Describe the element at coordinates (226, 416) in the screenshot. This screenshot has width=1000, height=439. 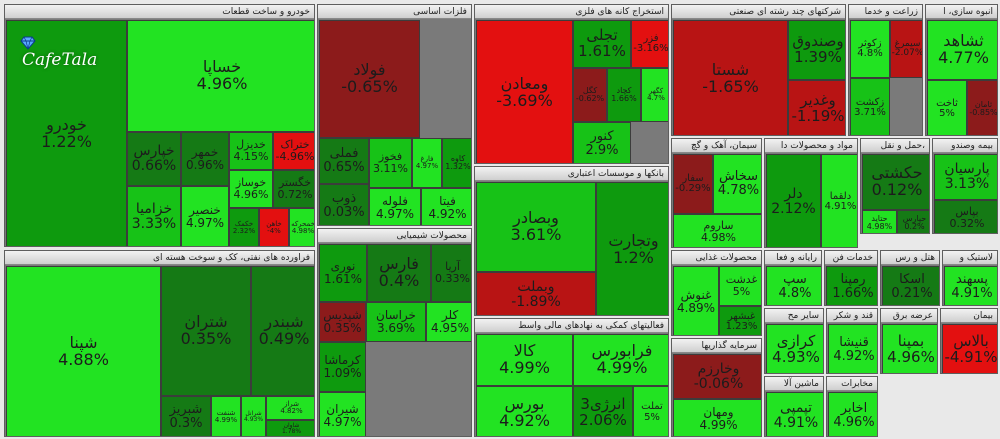
I see `stock-tile: شنفت 4.99%` at that location.